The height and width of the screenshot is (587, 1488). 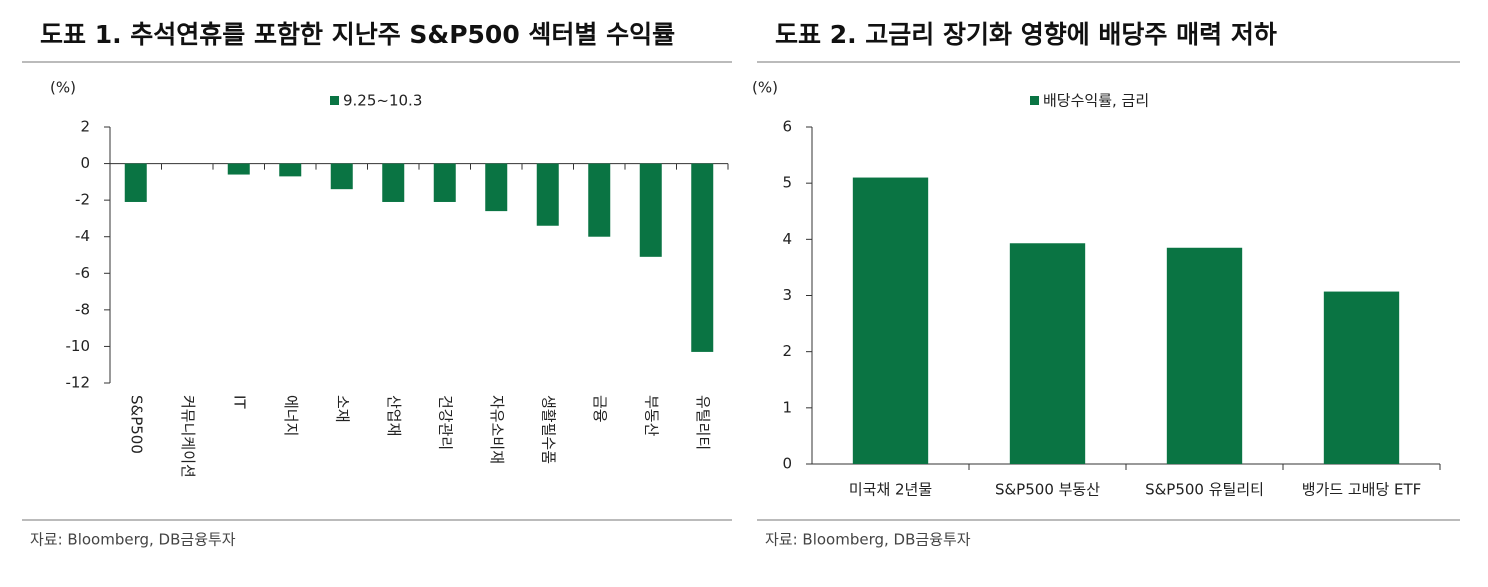 I want to click on x-tick-label: 소재, so click(x=342, y=409).